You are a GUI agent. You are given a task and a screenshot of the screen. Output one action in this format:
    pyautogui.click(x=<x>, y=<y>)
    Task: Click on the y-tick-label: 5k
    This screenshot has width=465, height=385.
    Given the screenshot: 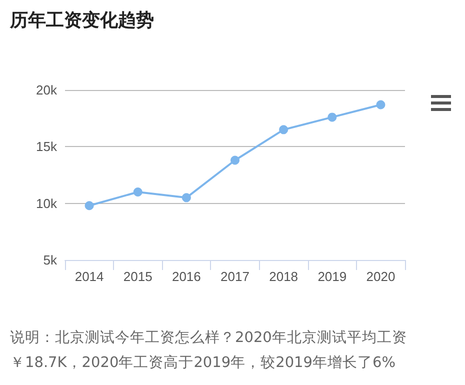 What is the action you would take?
    pyautogui.click(x=50, y=260)
    